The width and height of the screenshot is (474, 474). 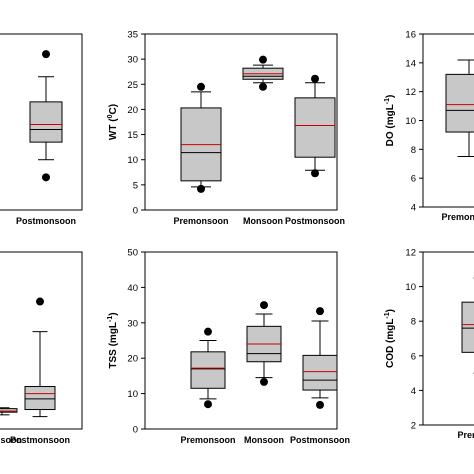 I want to click on y-tick-label: 15, so click(x=132, y=135).